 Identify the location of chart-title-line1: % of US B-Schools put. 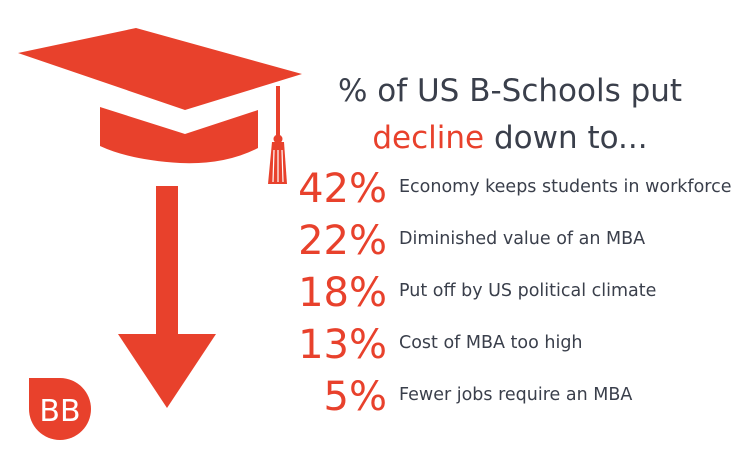
(510, 91).